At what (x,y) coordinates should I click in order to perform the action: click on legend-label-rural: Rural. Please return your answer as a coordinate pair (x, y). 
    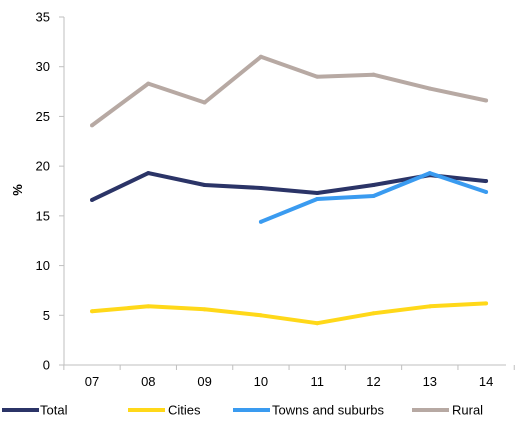
    Looking at the image, I should click on (467, 410).